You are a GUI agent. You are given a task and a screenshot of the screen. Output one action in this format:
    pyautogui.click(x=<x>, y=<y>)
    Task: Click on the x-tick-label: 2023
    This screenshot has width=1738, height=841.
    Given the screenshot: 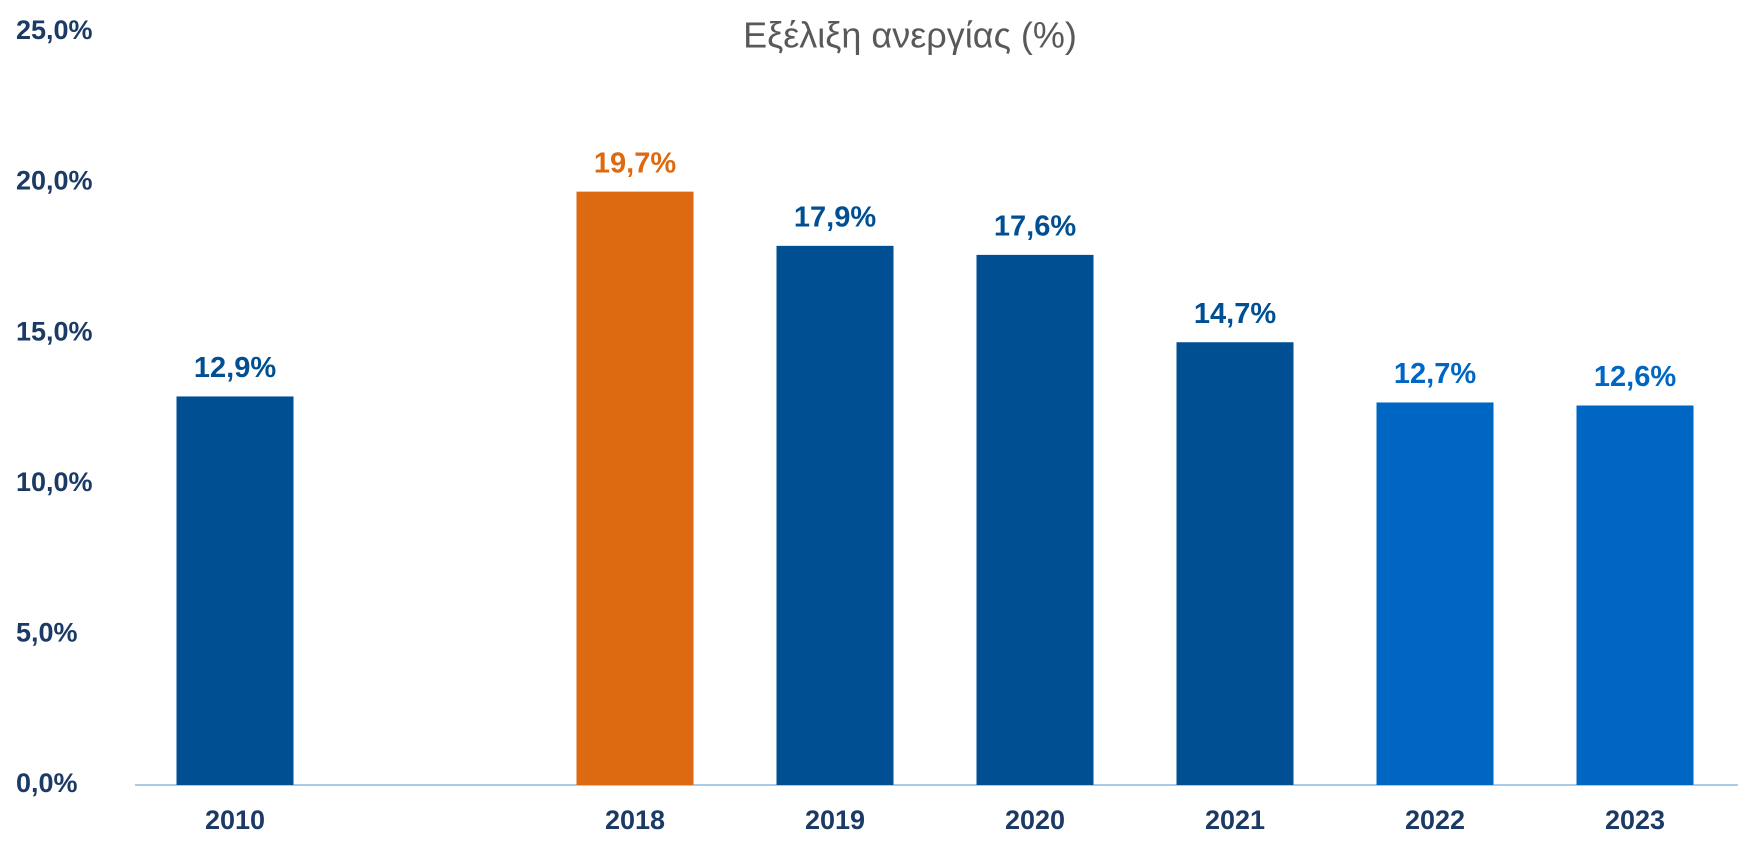 What is the action you would take?
    pyautogui.click(x=1635, y=820)
    